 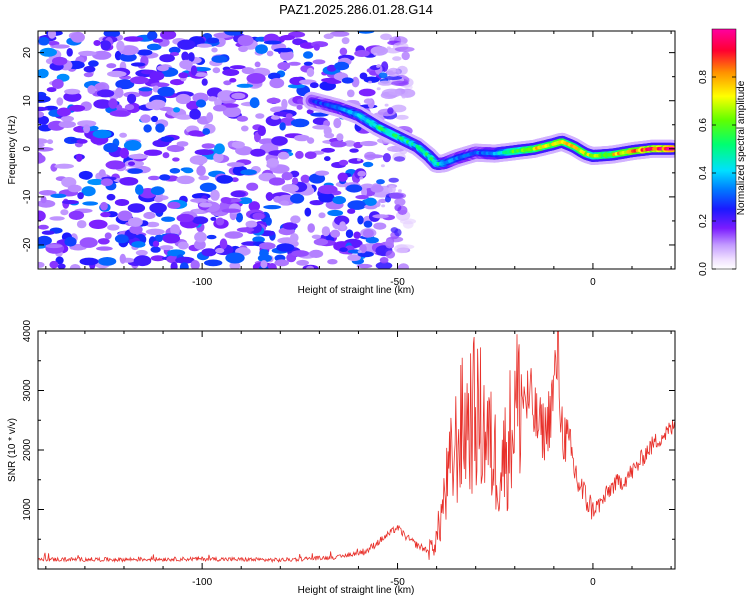 I want to click on colorbar-tick-label: 0.8, so click(x=703, y=77).